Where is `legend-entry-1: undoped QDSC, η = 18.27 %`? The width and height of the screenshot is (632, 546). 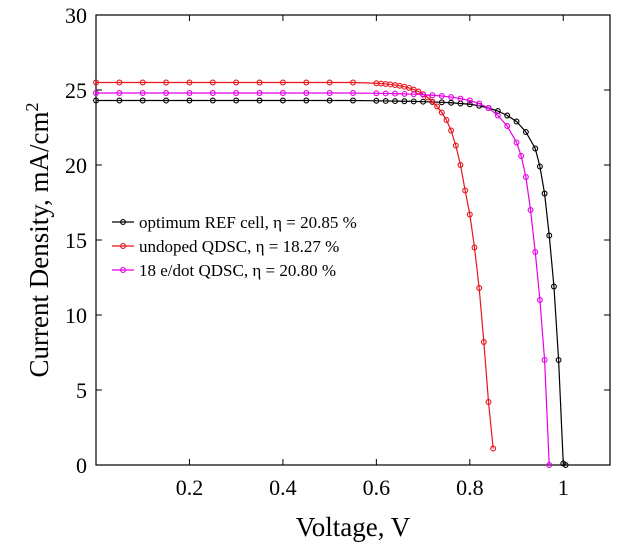 legend-entry-1: undoped QDSC, η = 18.27 % is located at coordinates (225, 246).